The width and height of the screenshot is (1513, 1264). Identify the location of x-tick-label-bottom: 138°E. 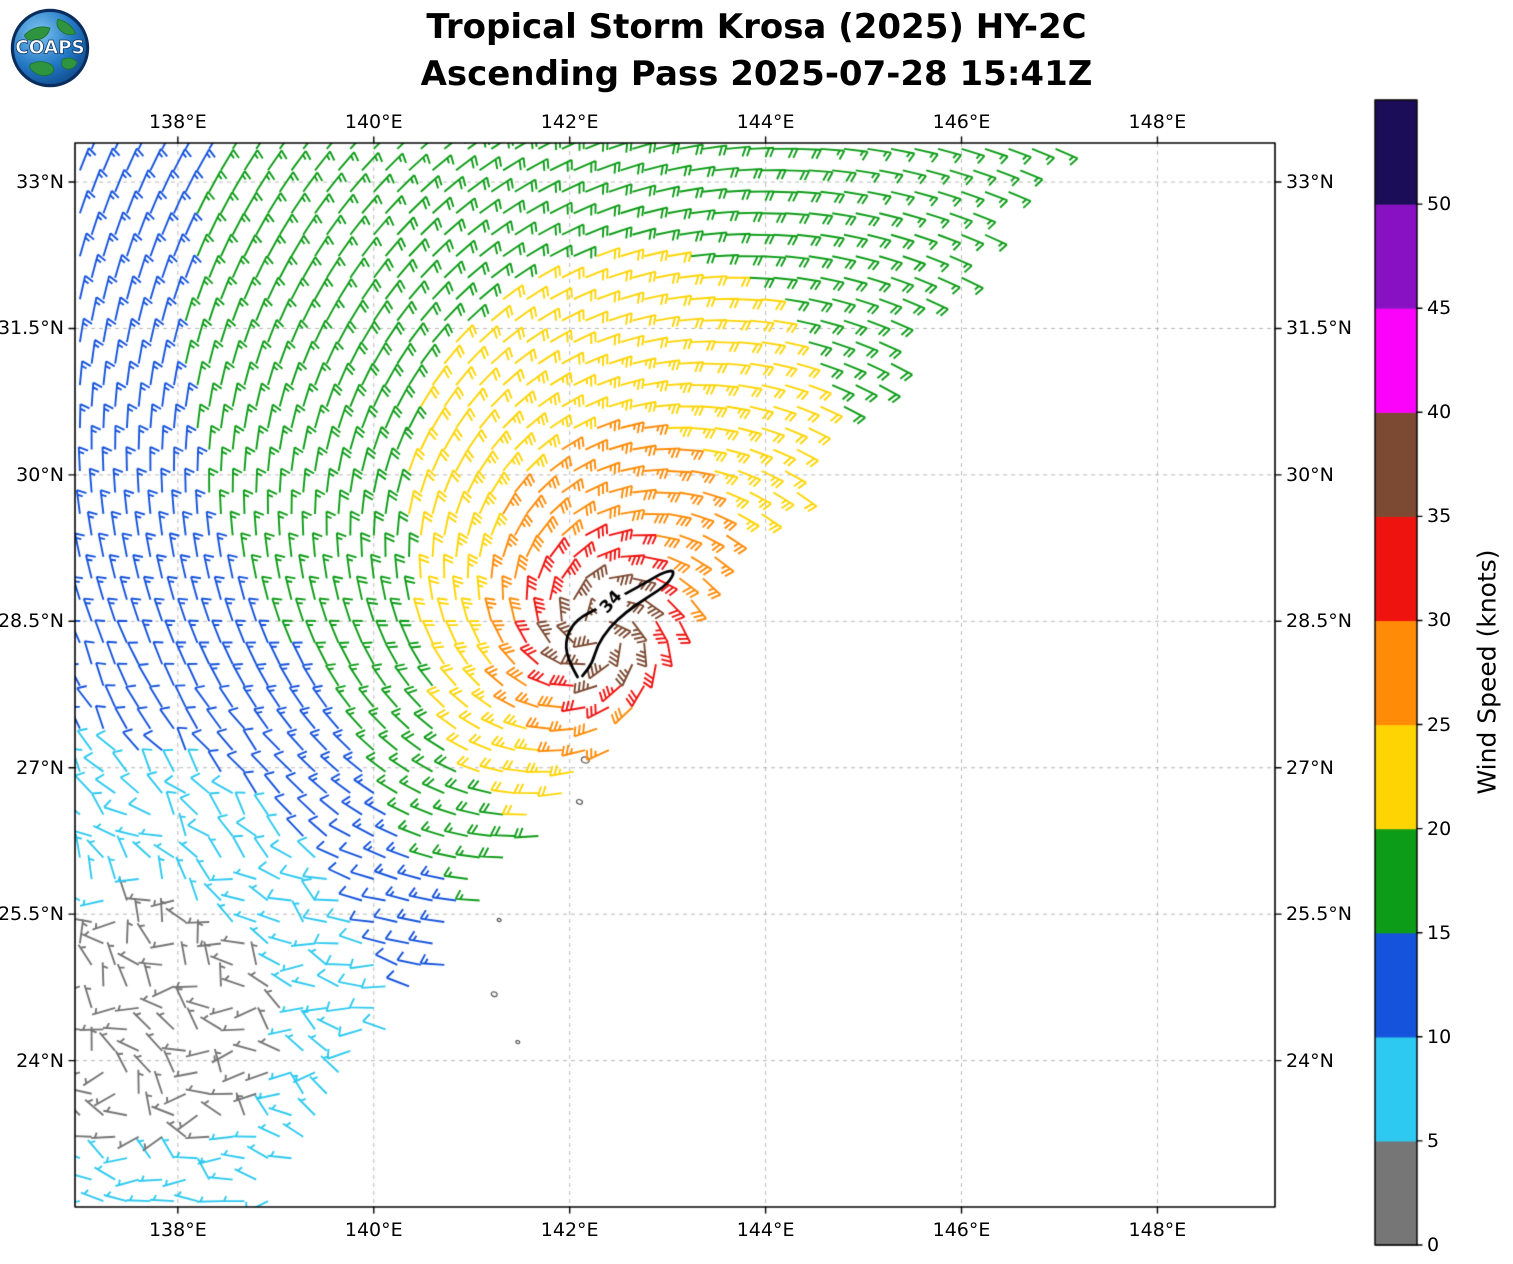
(177, 1230).